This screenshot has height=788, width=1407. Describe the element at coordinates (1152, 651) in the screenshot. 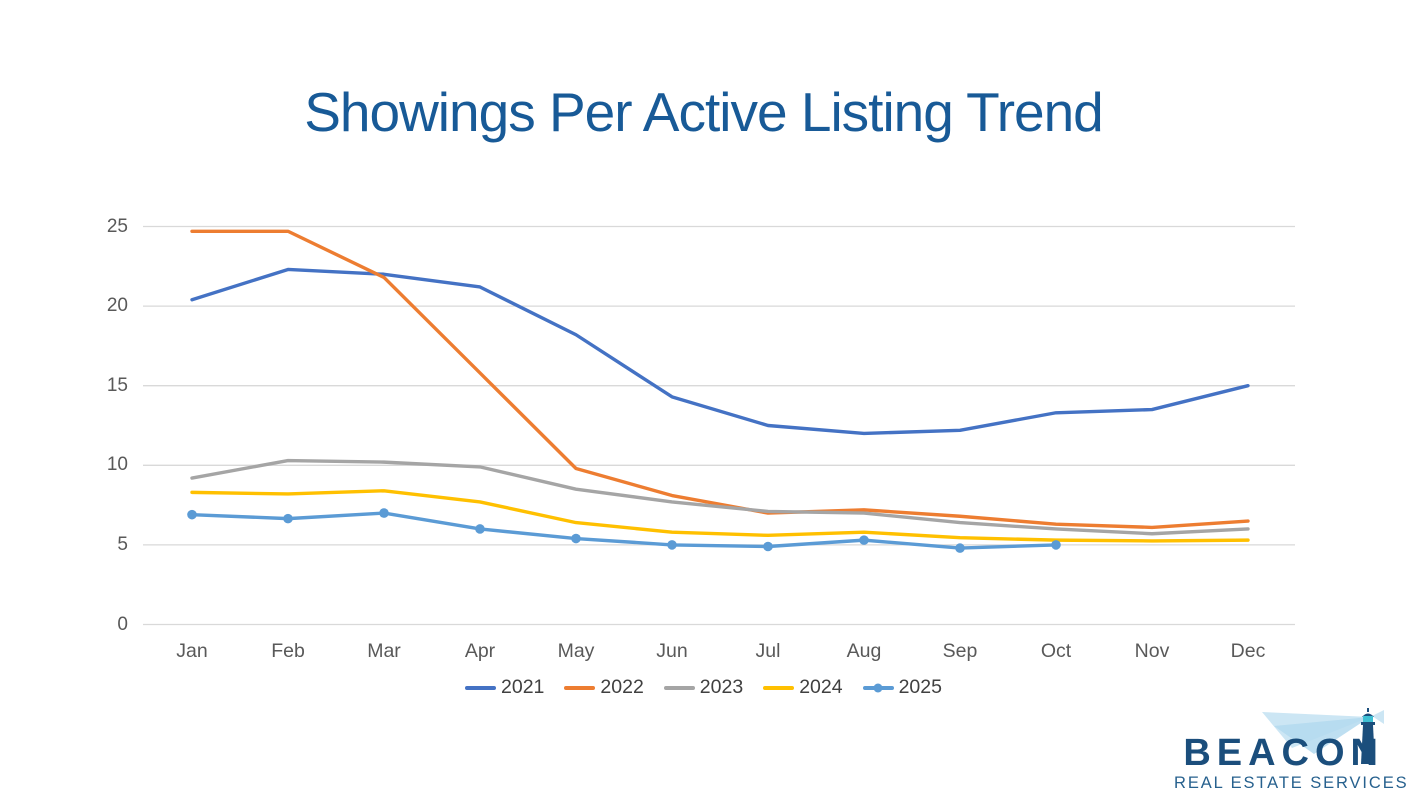

I see `x-axis-label: Nov` at that location.